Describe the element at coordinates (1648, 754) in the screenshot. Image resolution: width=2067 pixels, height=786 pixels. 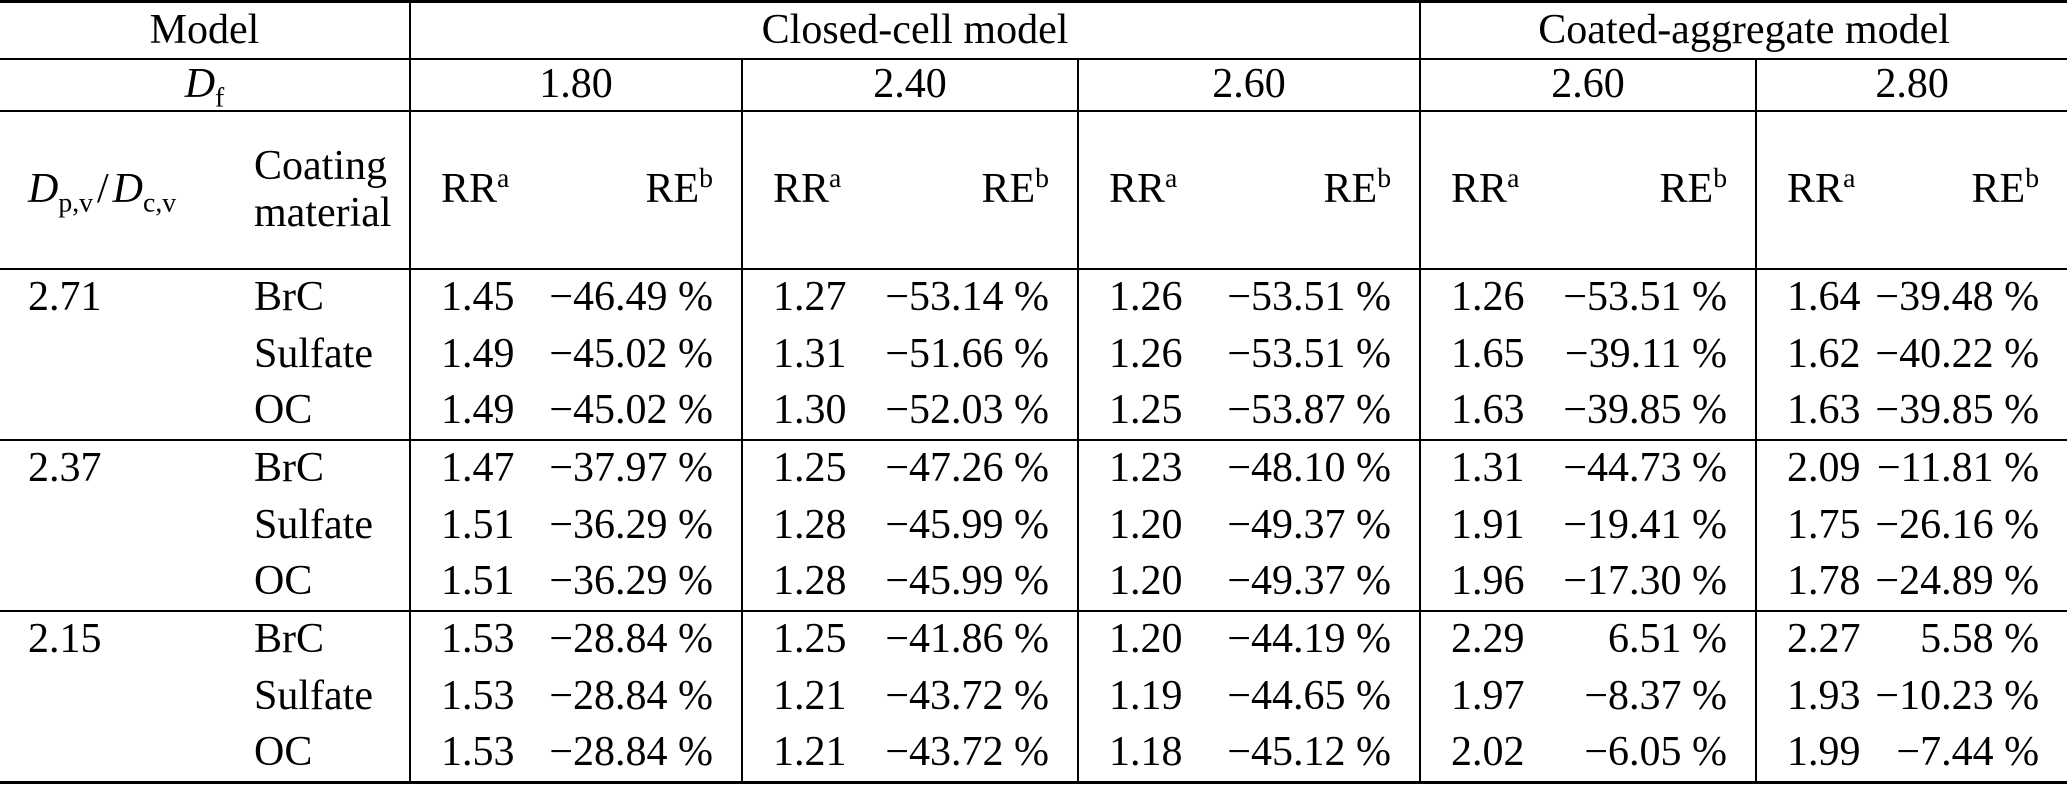
I see `re-value: −6.05 %` at that location.